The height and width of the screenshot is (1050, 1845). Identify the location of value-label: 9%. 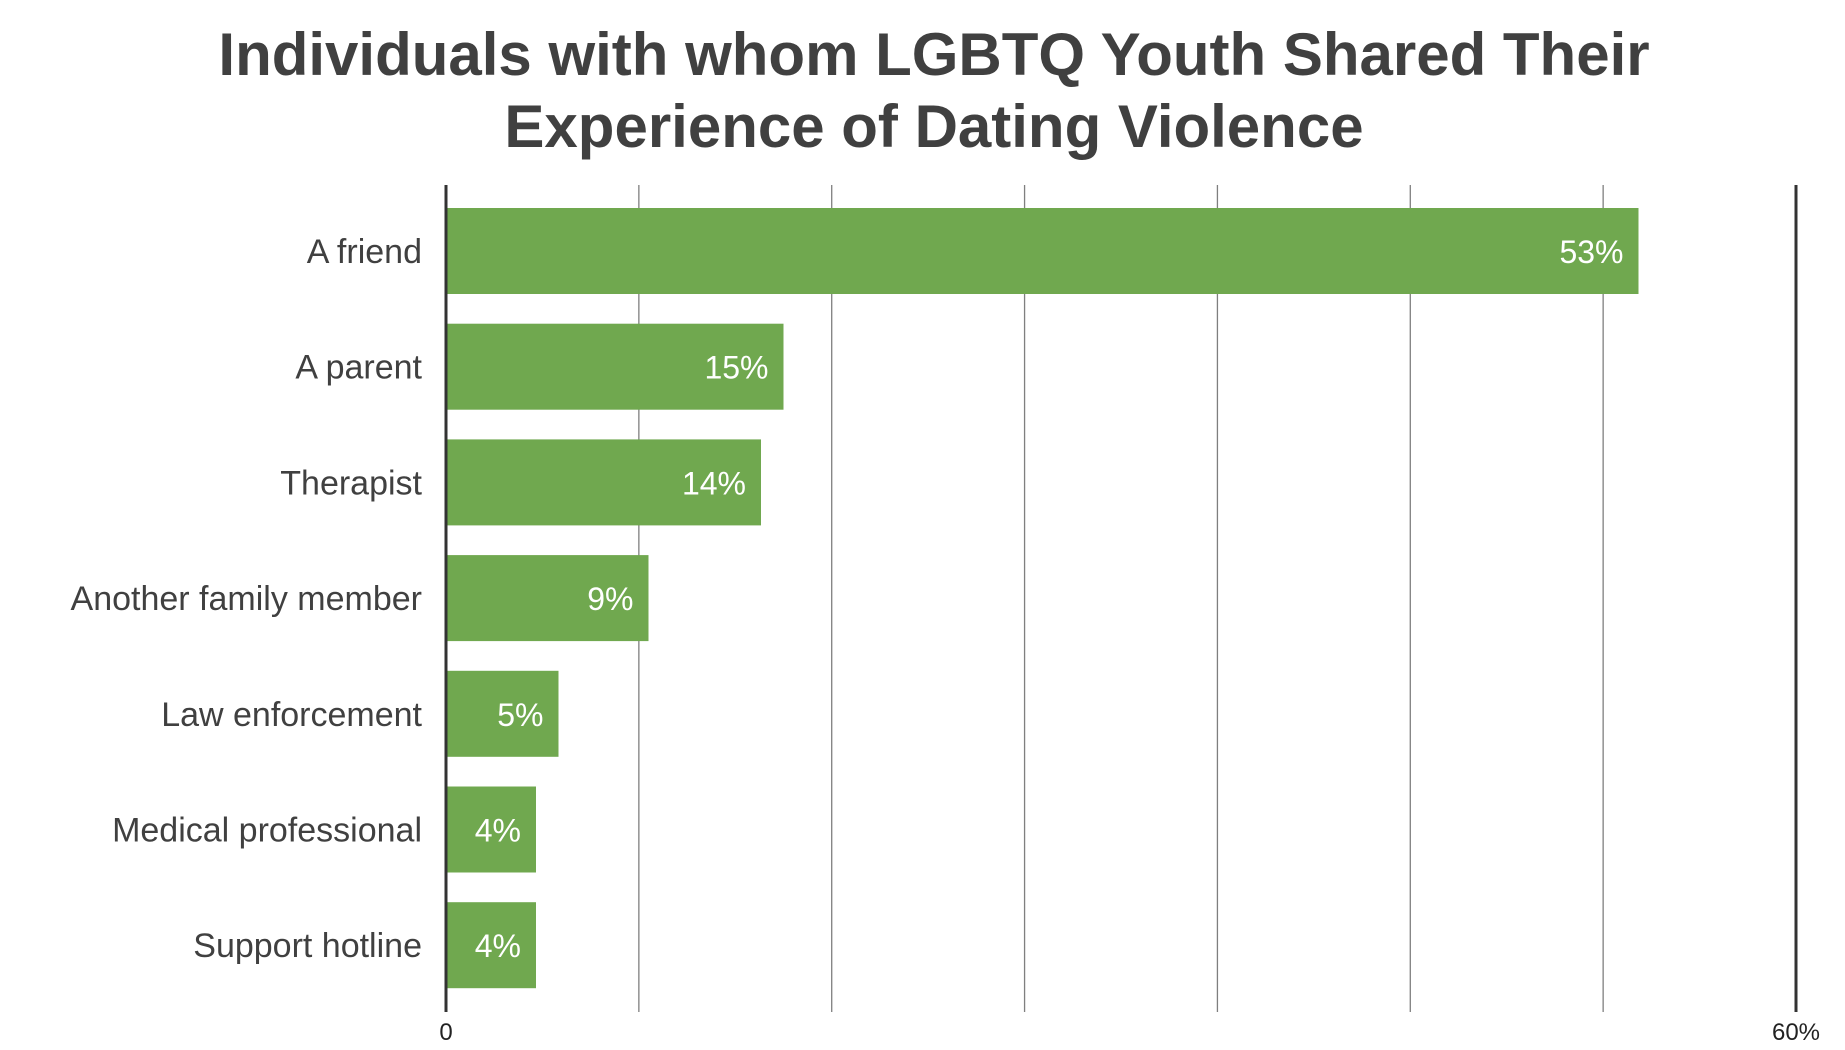
(610, 599).